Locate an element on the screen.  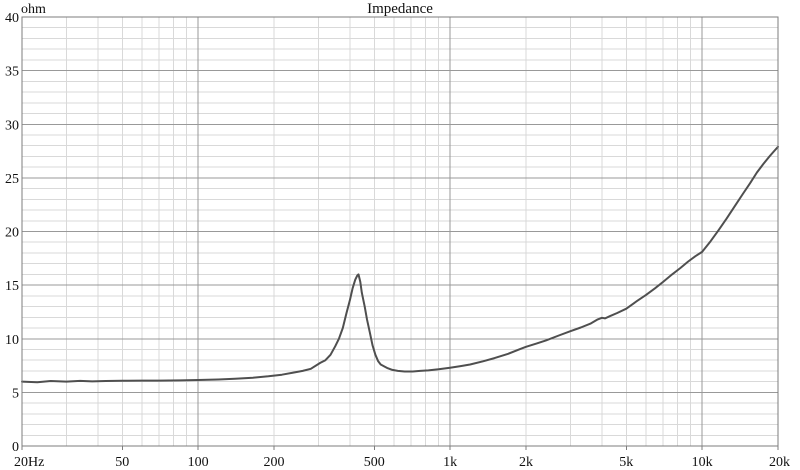
x-tick-label: 1k is located at coordinates (450, 462).